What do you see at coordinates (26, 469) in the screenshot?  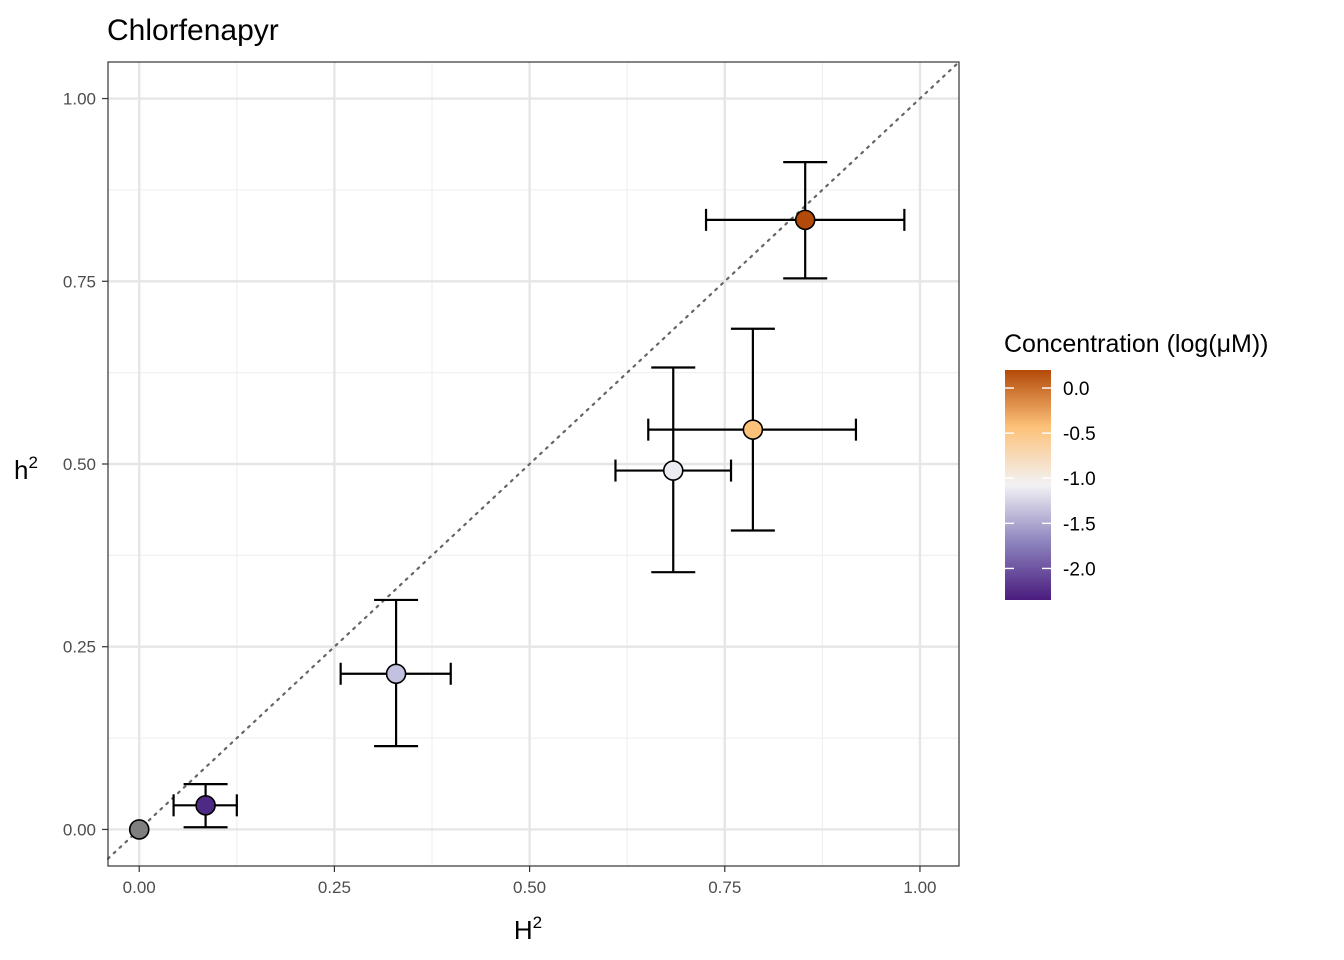 I see `y-axis-title: h2` at bounding box center [26, 469].